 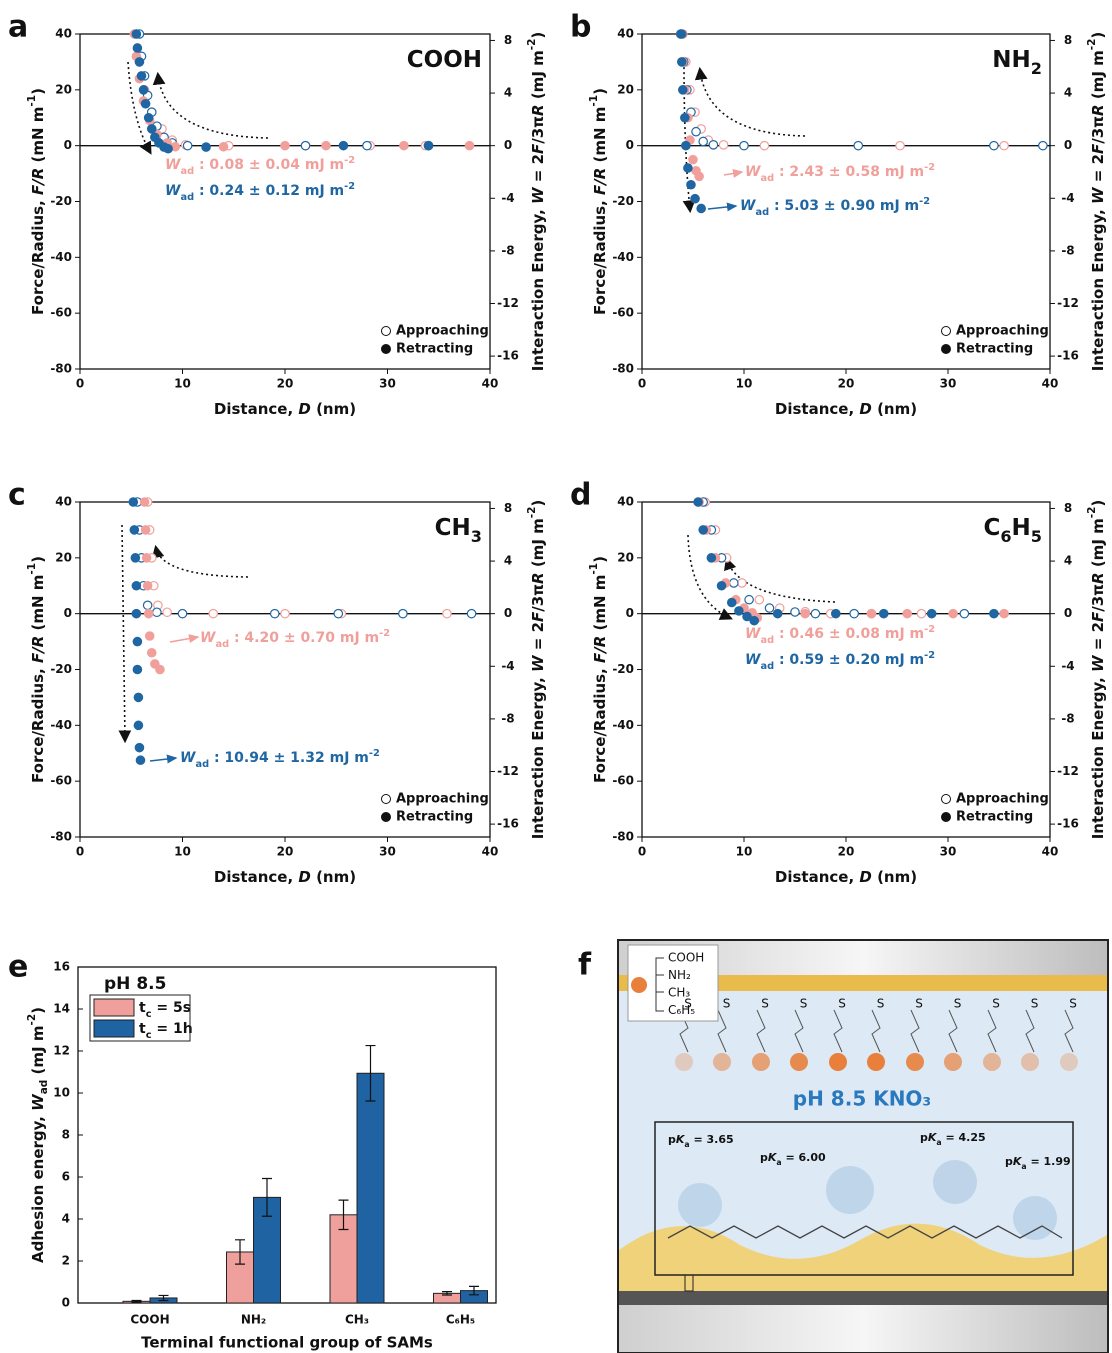 I want to click on text-part: Distance,, so click(x=256, y=409).